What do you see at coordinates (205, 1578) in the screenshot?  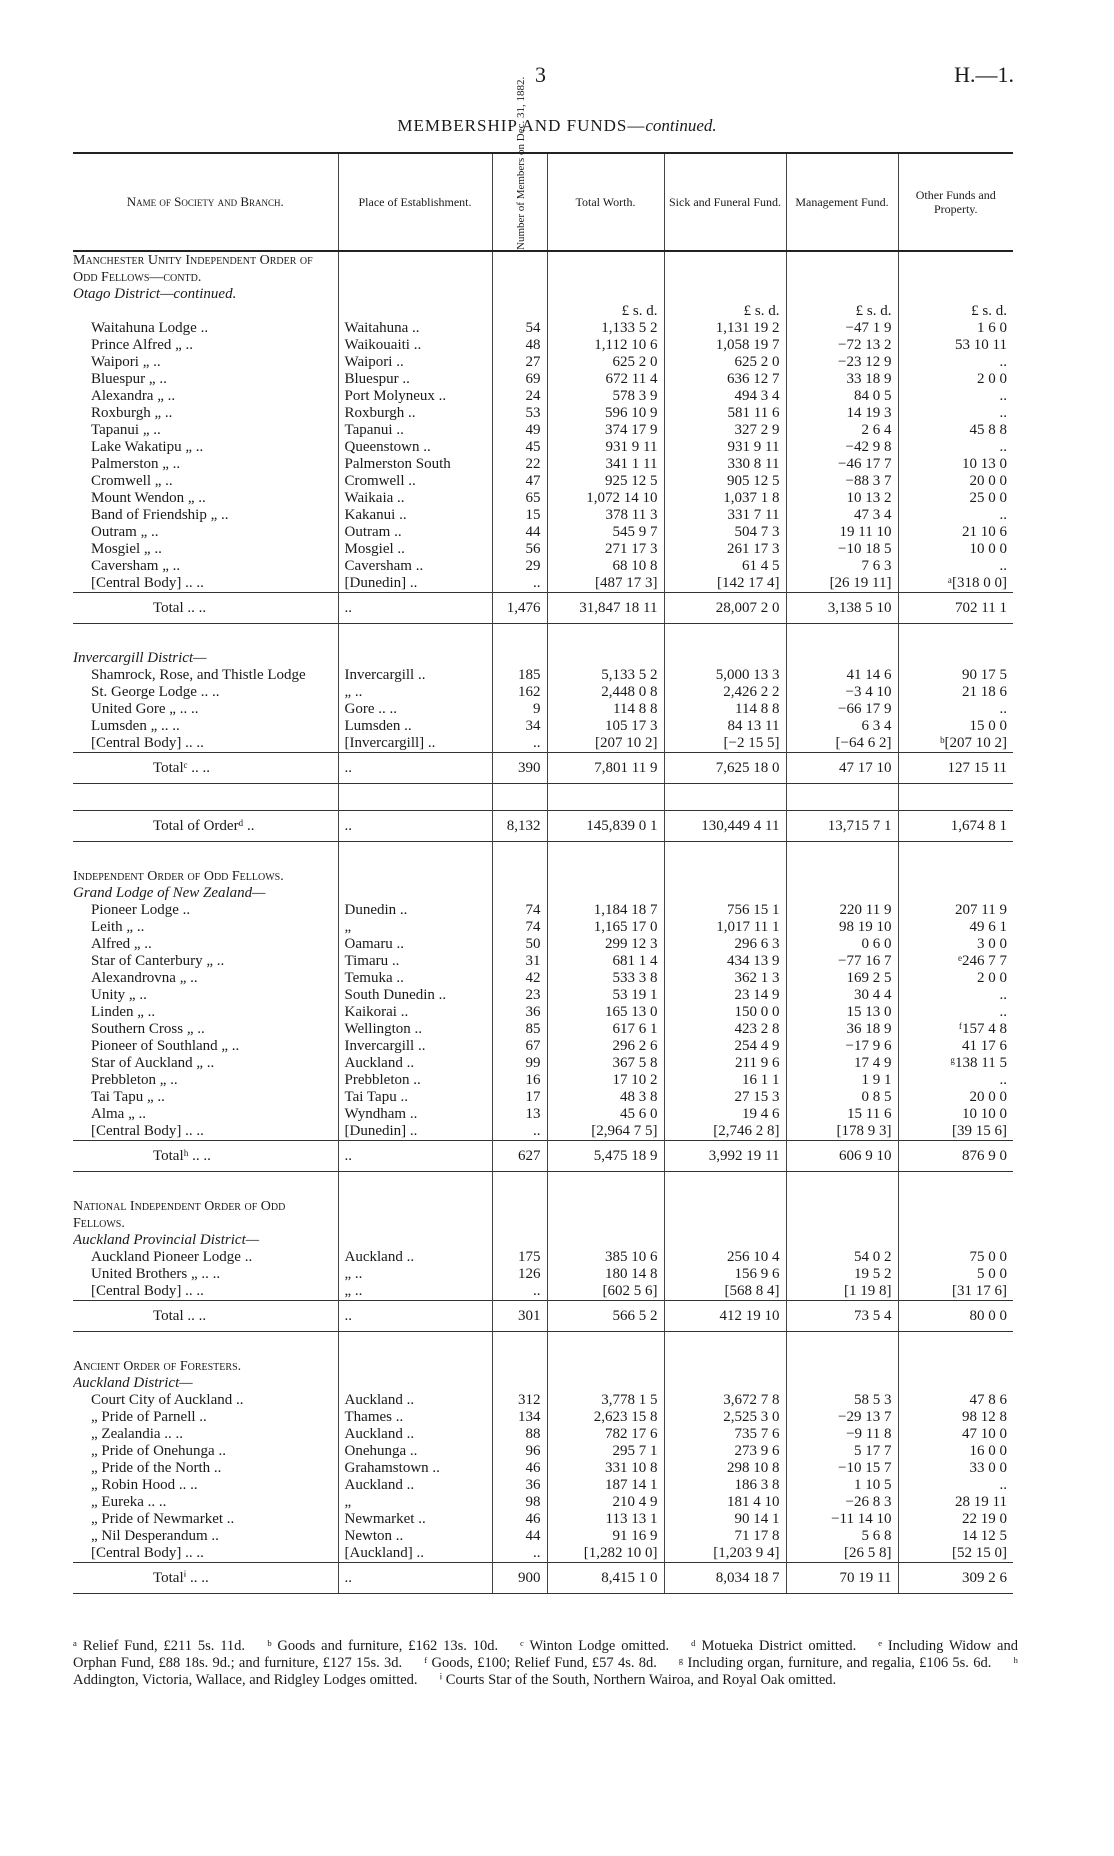 I see `cell: Totalⁱ .. ..` at bounding box center [205, 1578].